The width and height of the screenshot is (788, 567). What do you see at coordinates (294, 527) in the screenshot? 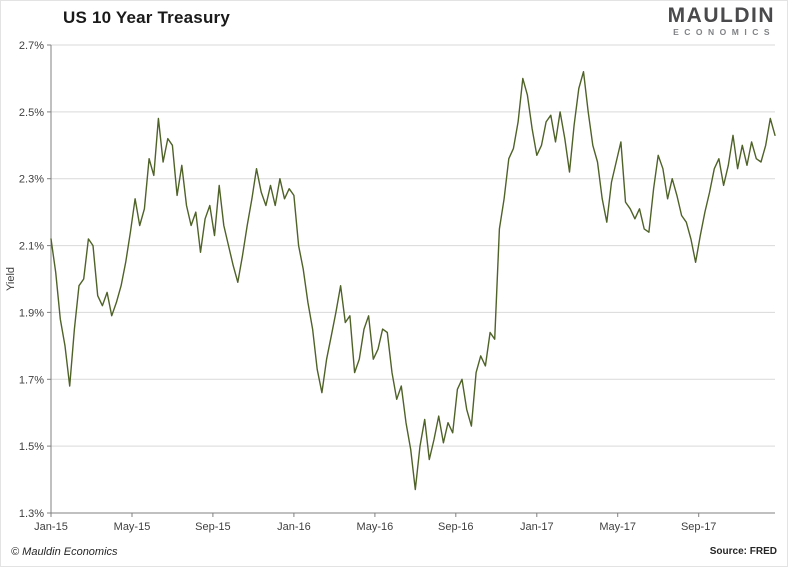
I see `x-tick-label: Jan-16` at bounding box center [294, 527].